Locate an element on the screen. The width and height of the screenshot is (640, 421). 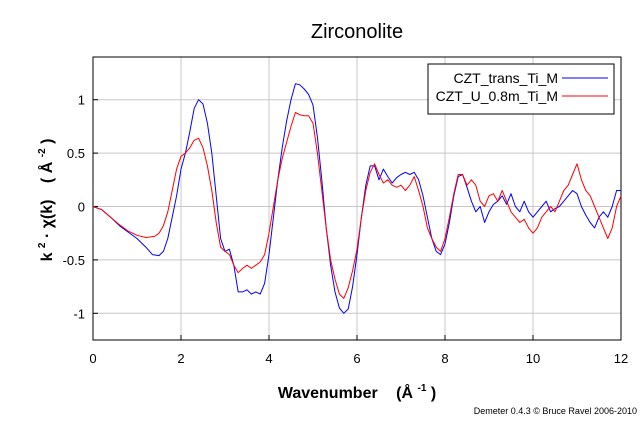
x-tick-label: 4 is located at coordinates (268, 358).